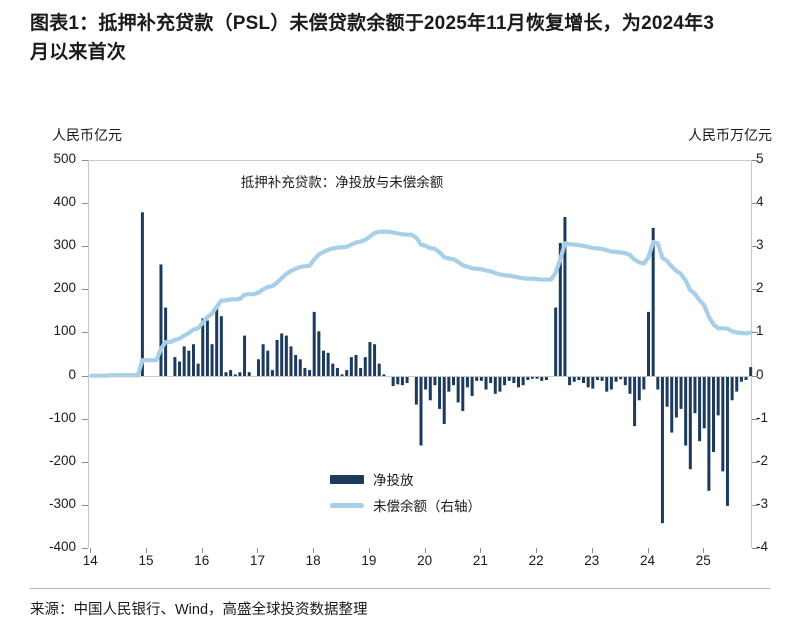  Describe the element at coordinates (90, 560) in the screenshot. I see `x-axis-tick-label: 14` at that location.